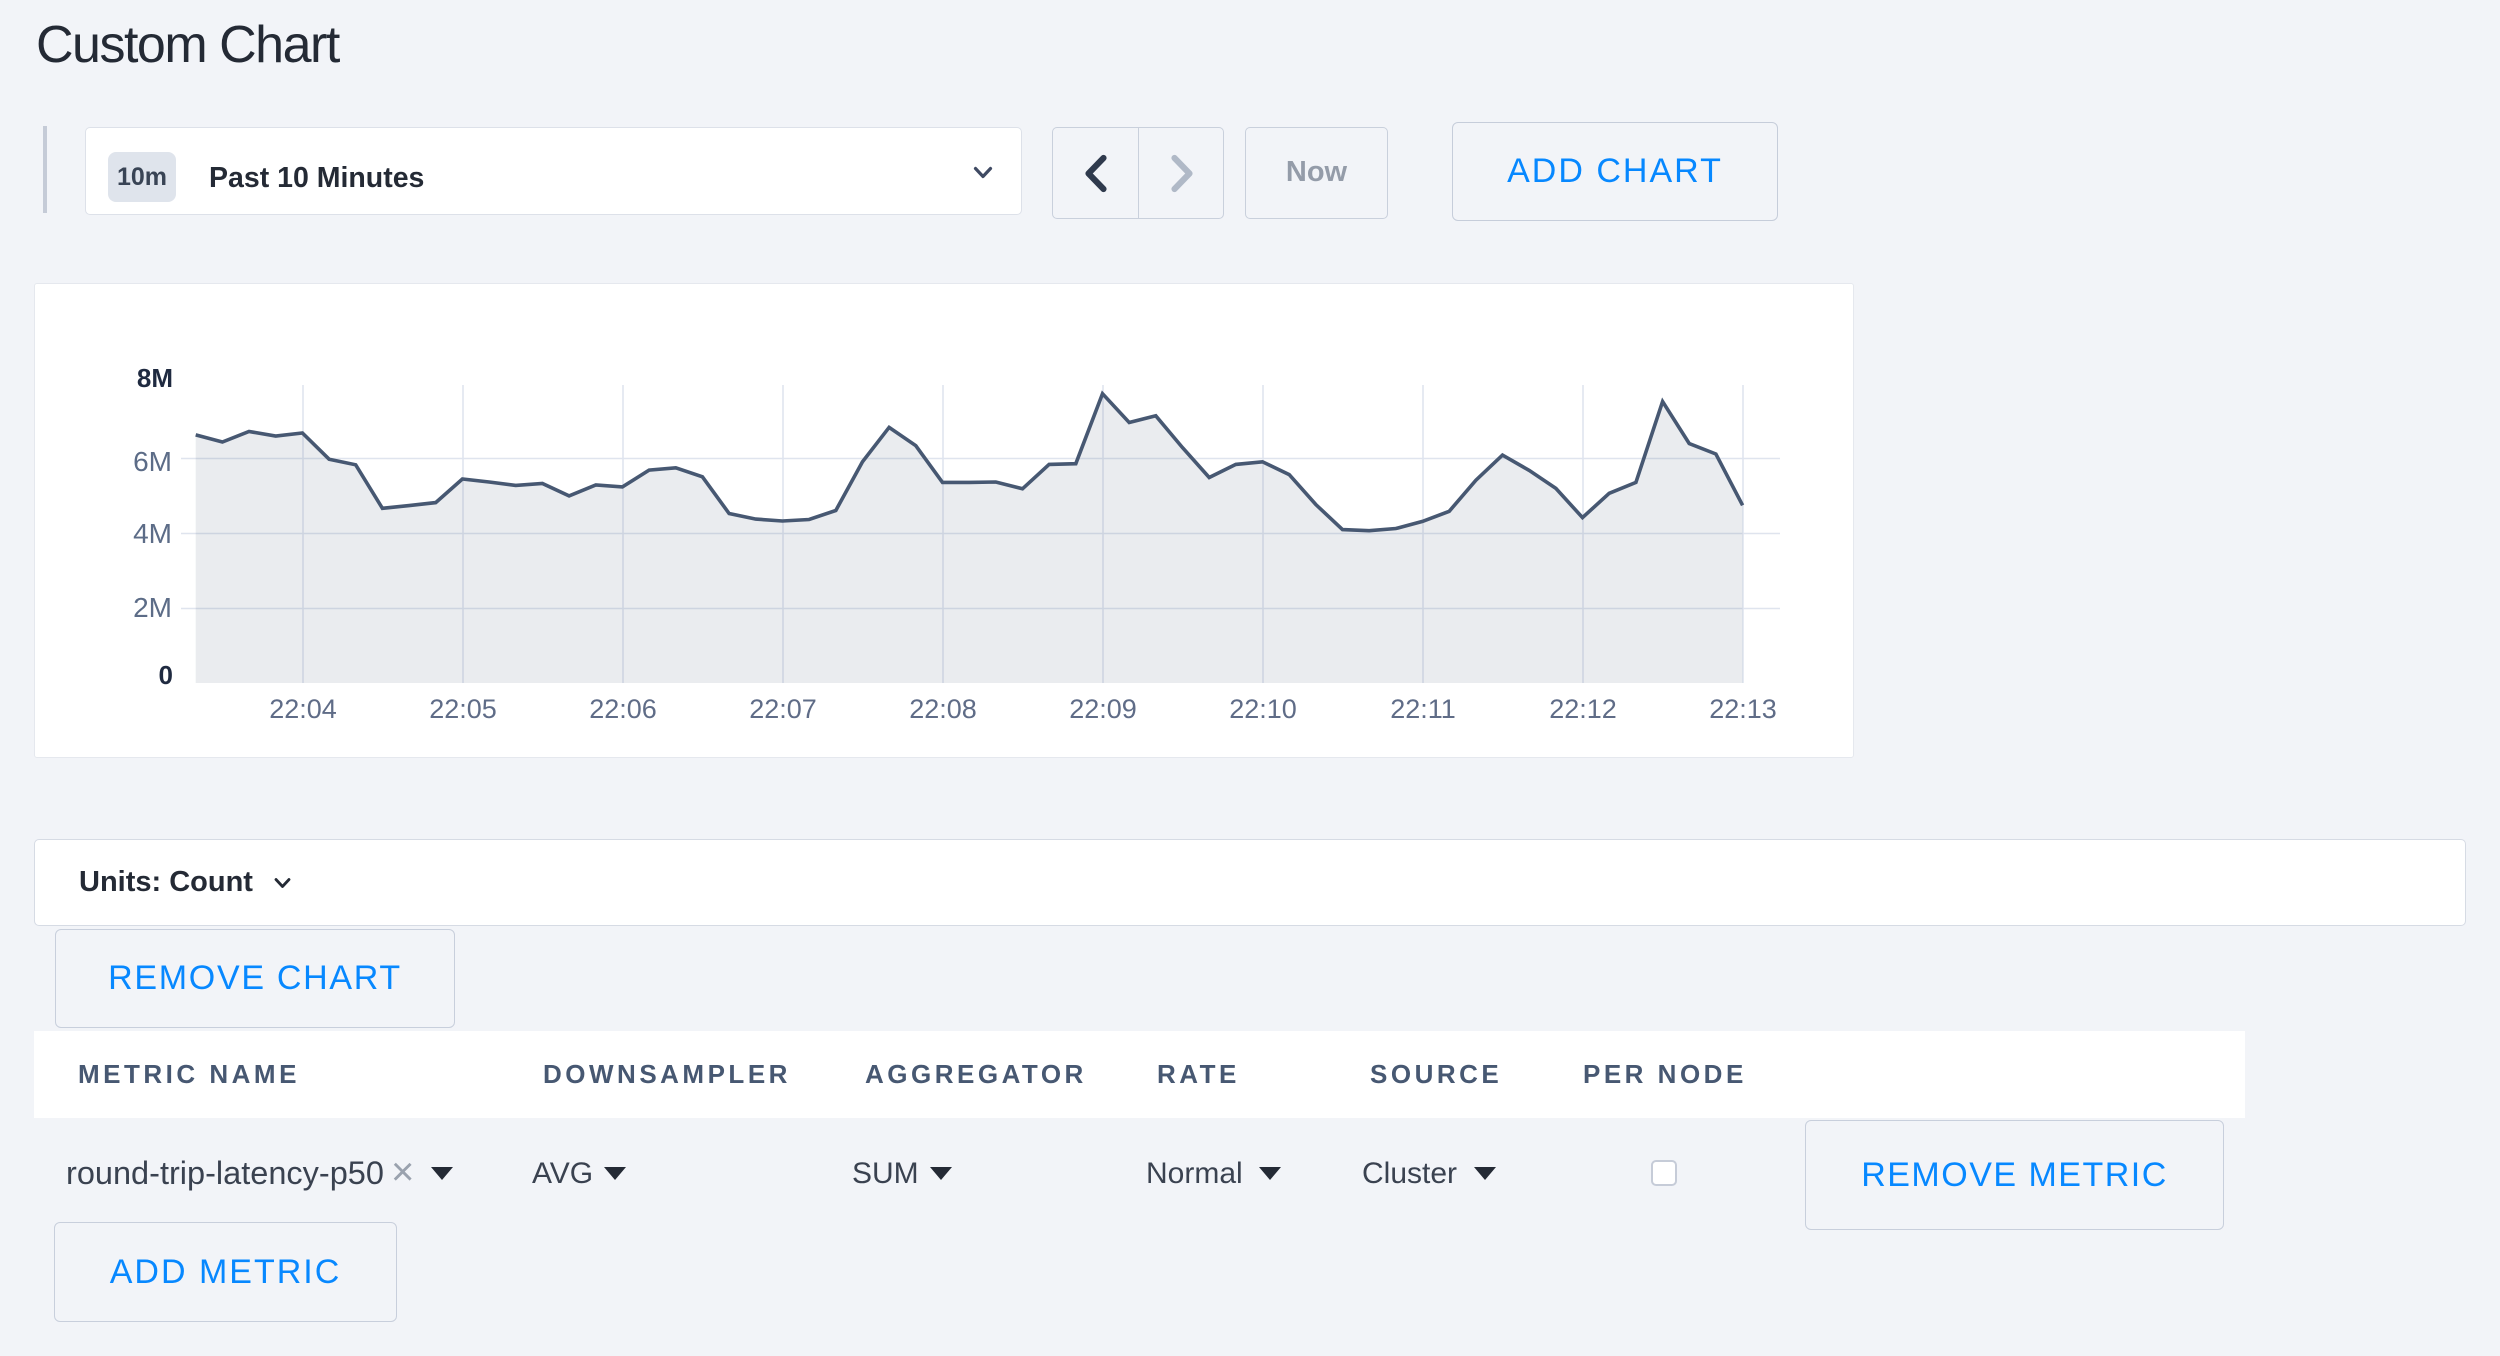  Describe the element at coordinates (152, 607) in the screenshot. I see `svg-text: 2M` at that location.